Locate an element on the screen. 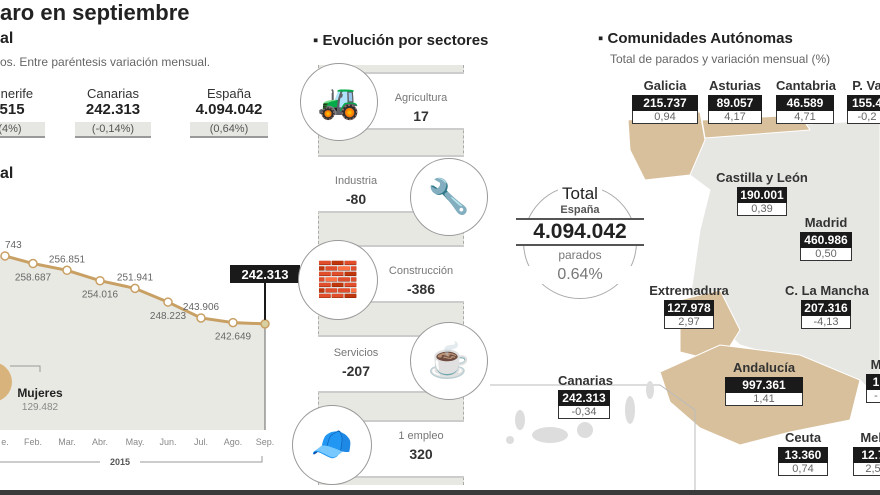  highlight-value: 242.313 is located at coordinates (265, 274).